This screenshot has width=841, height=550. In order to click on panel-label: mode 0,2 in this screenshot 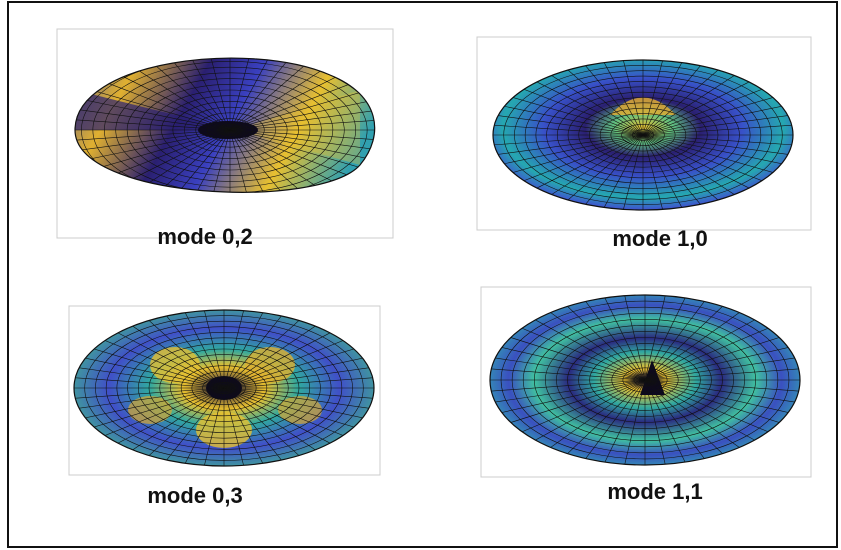, I will do `click(204, 236)`.